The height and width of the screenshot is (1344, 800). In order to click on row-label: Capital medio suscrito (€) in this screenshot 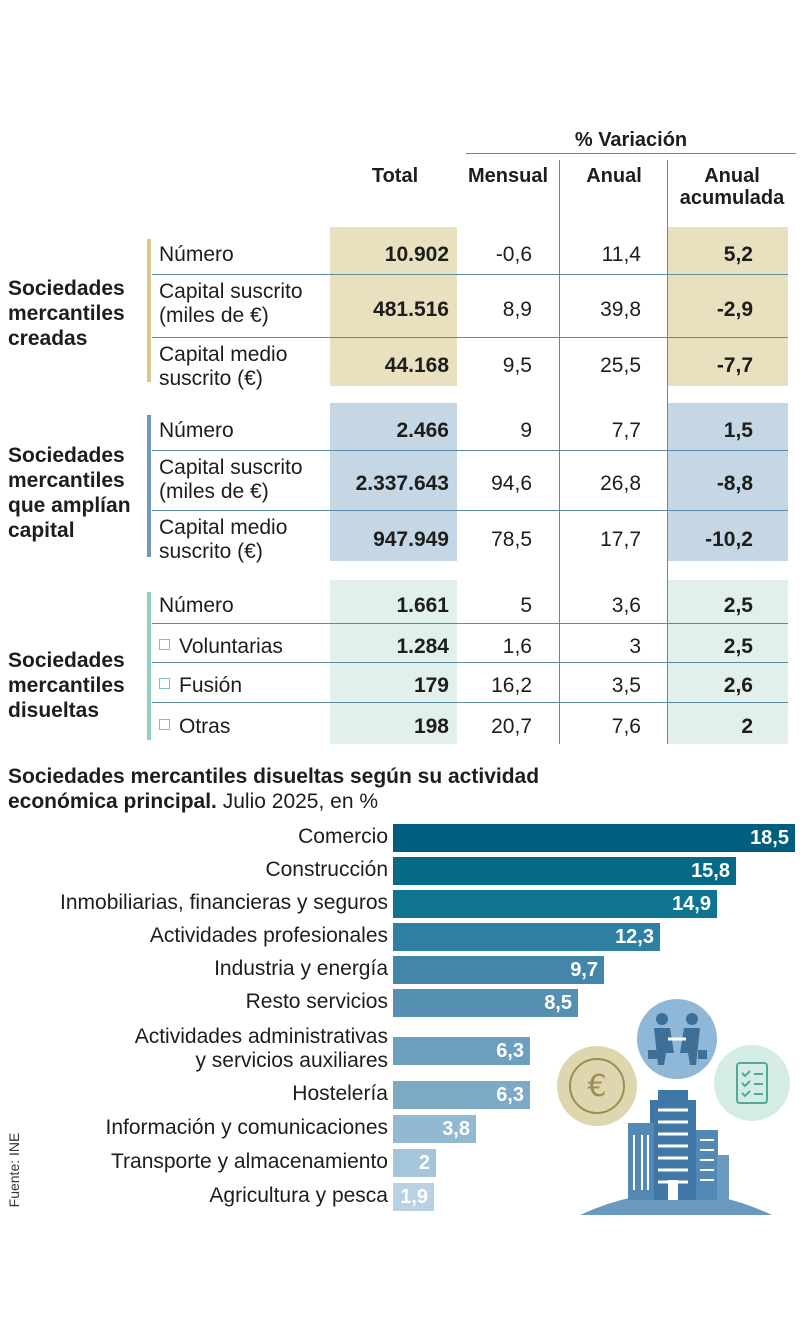, I will do `click(246, 367)`.